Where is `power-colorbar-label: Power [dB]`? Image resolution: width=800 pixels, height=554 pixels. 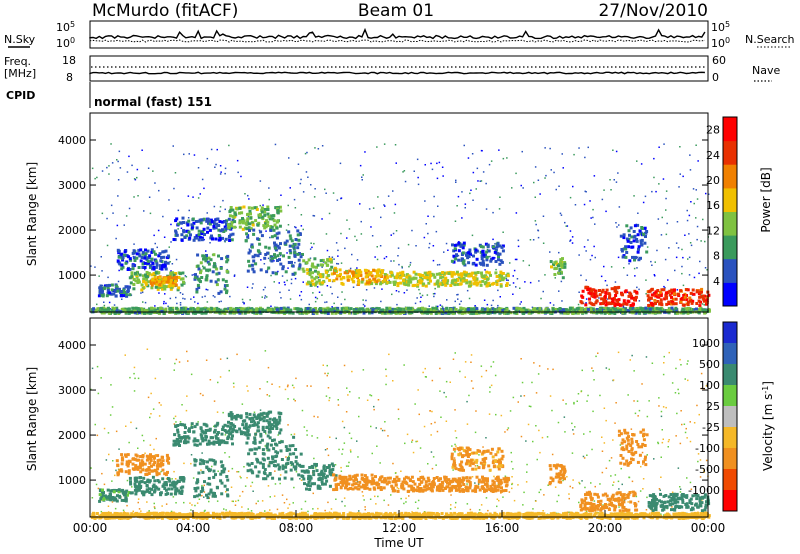 power-colorbar-label: Power [dB] is located at coordinates (766, 199).